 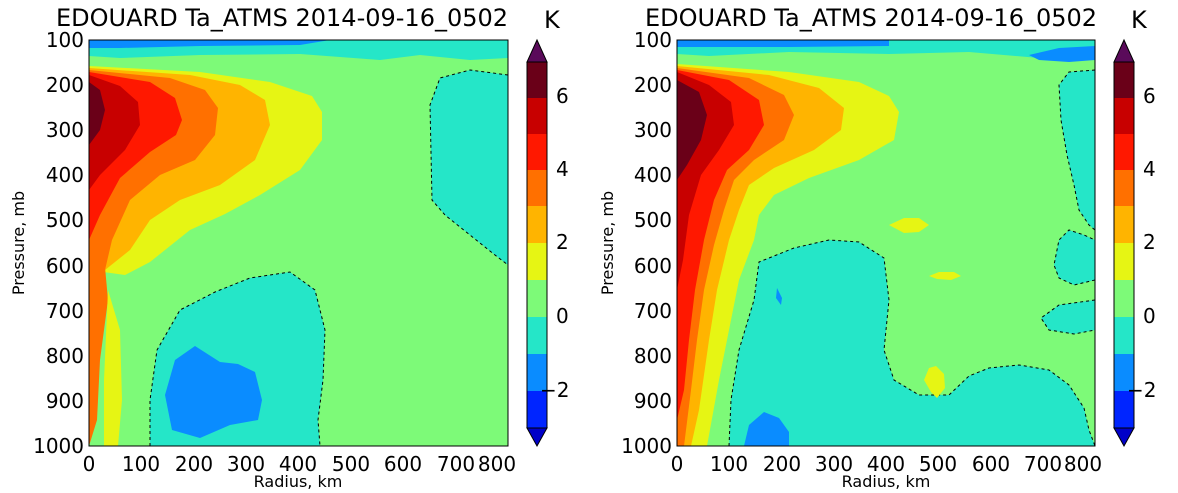 I want to click on outer-right-cool-region, so click(x=1076, y=150).